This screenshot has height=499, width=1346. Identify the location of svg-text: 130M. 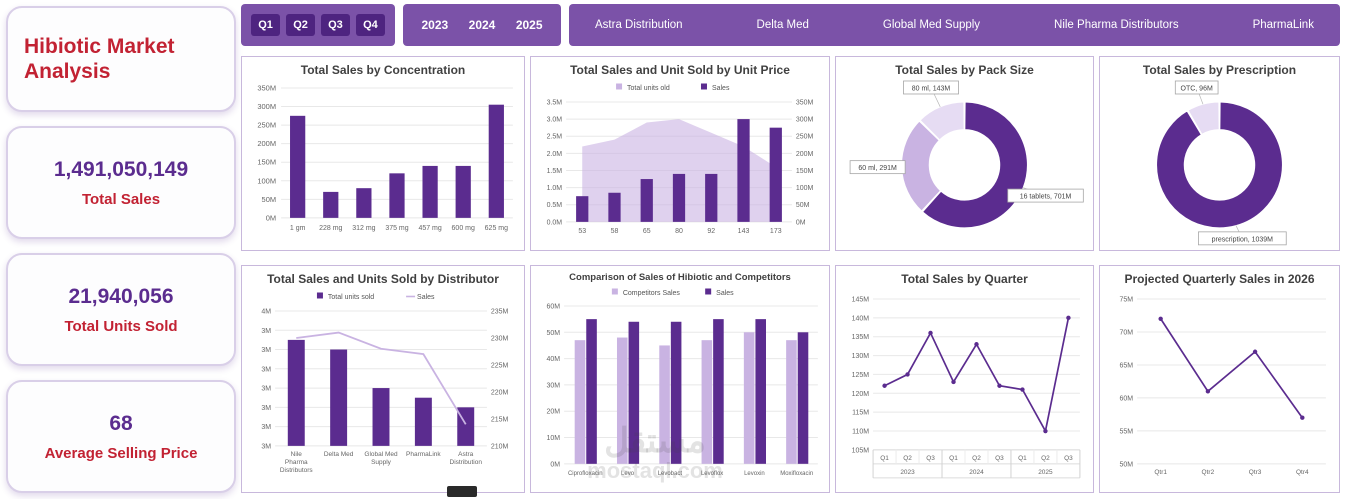
(861, 356).